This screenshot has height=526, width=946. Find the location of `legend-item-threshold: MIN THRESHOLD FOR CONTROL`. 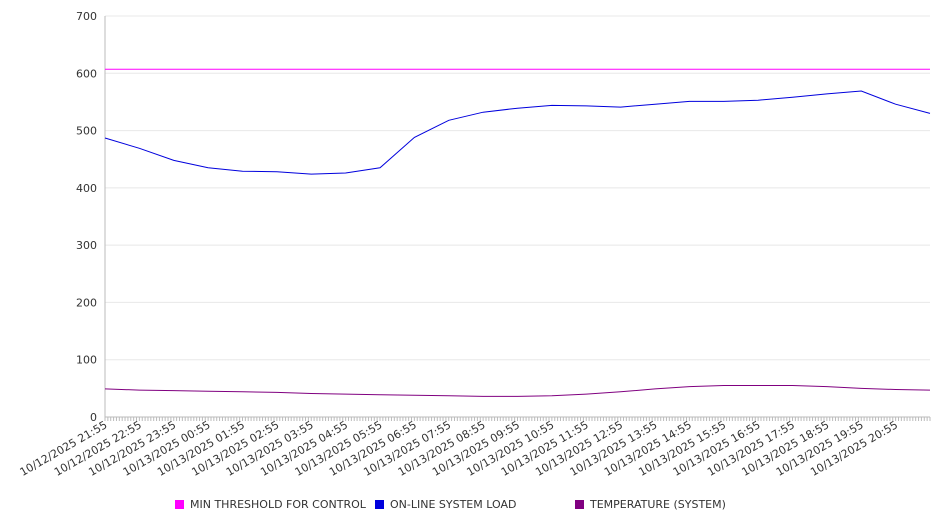

legend-item-threshold: MIN THRESHOLD FOR CONTROL is located at coordinates (270, 504).